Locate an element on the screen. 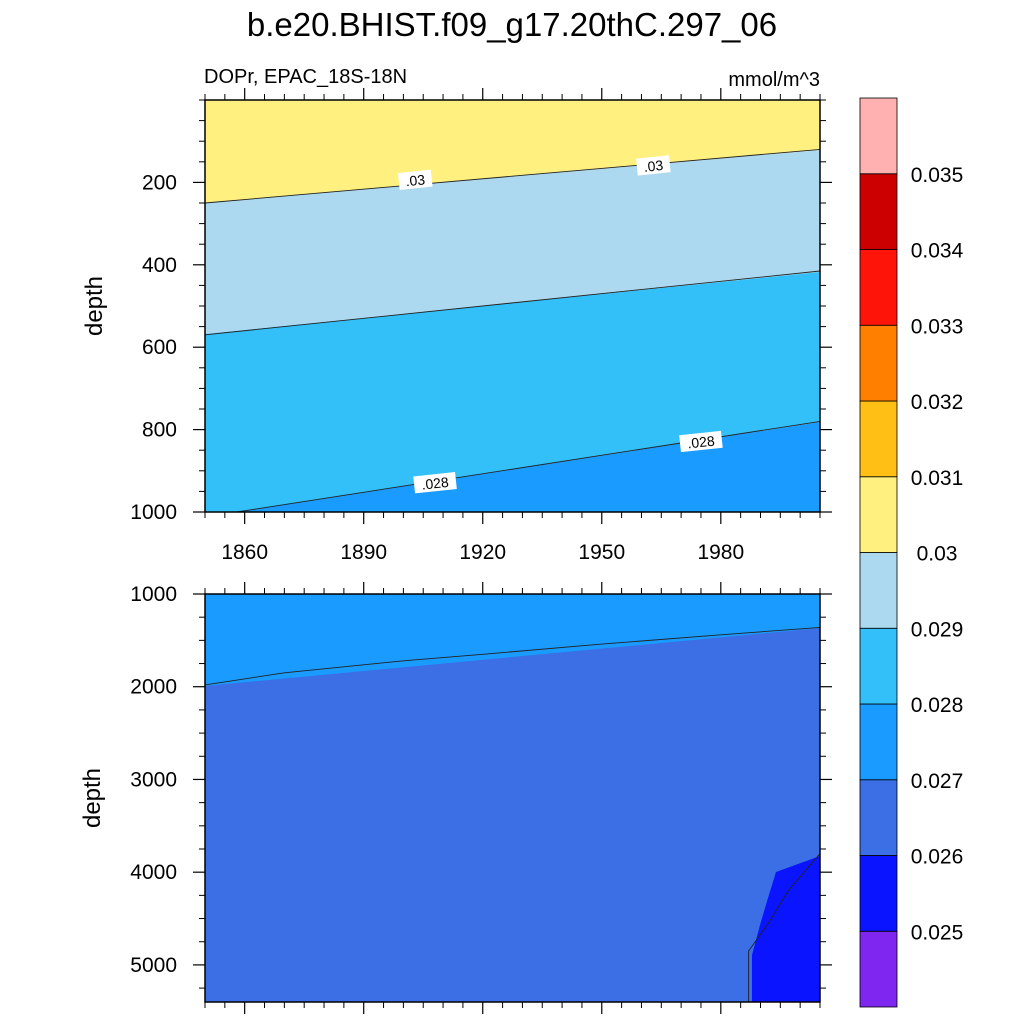 Image resolution: width=1024 pixels, height=1024 pixels. colorbar-label: 0.029 is located at coordinates (937, 629).